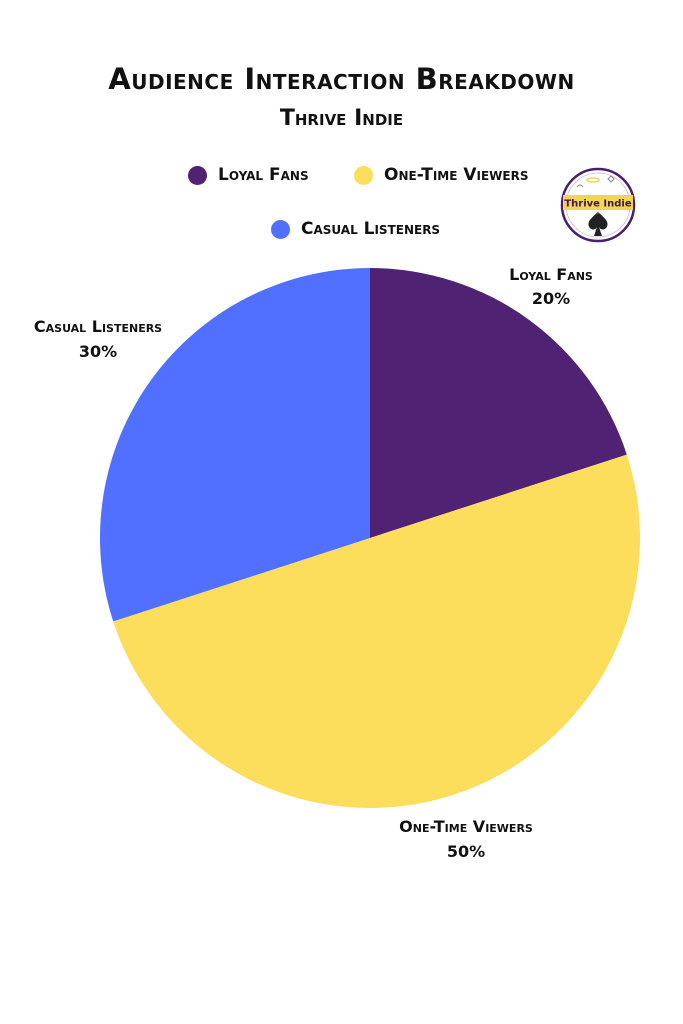 This screenshot has width=683, height=1024. I want to click on logo-text: Thrive Indie, so click(598, 204).